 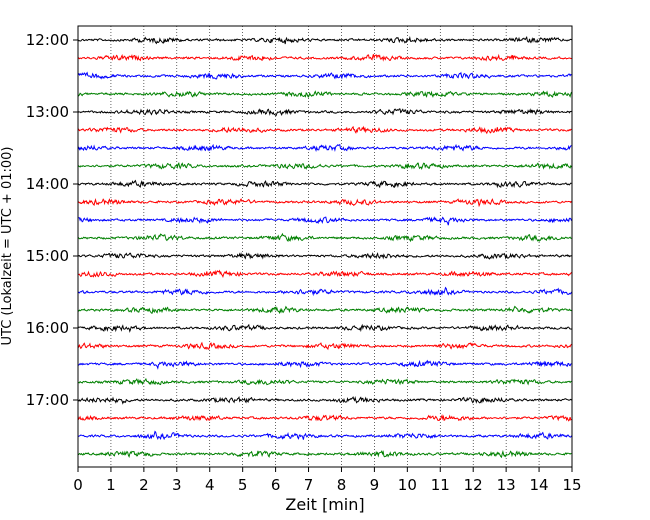 What do you see at coordinates (52, 220) in the screenshot?
I see `y-axis-ticks: 12:00 13:00 14:00 15:00 16:00 17:00` at bounding box center [52, 220].